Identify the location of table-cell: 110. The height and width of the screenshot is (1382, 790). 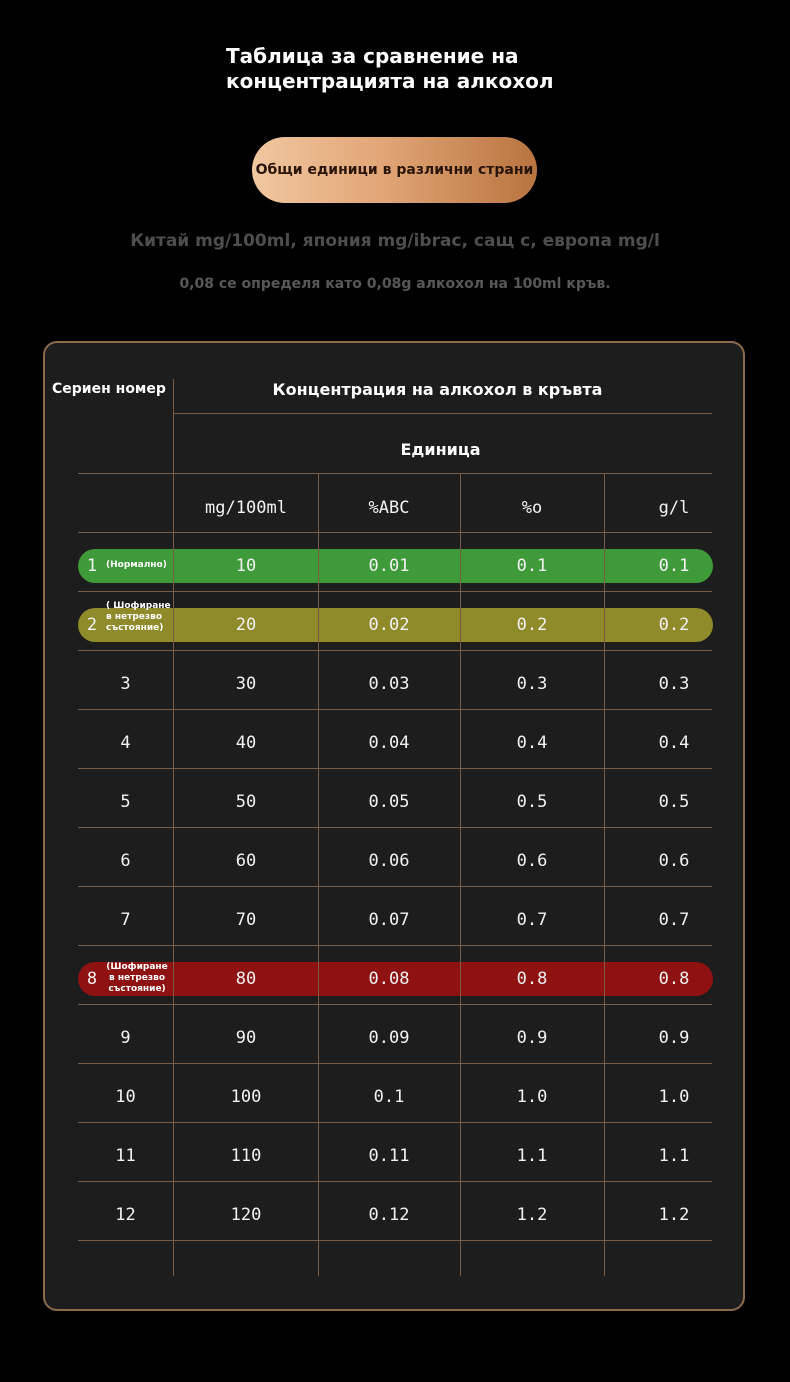
(246, 1156).